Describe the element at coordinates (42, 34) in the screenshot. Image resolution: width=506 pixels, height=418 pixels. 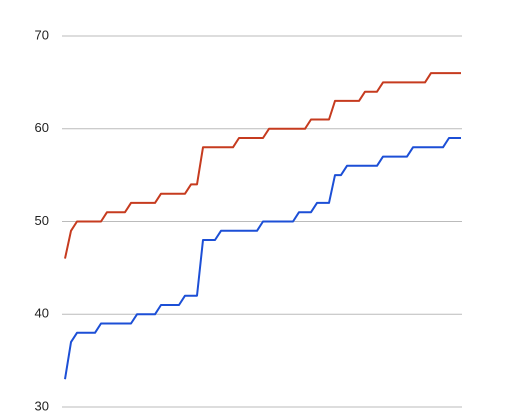
I see `y-tick-label: 70` at that location.